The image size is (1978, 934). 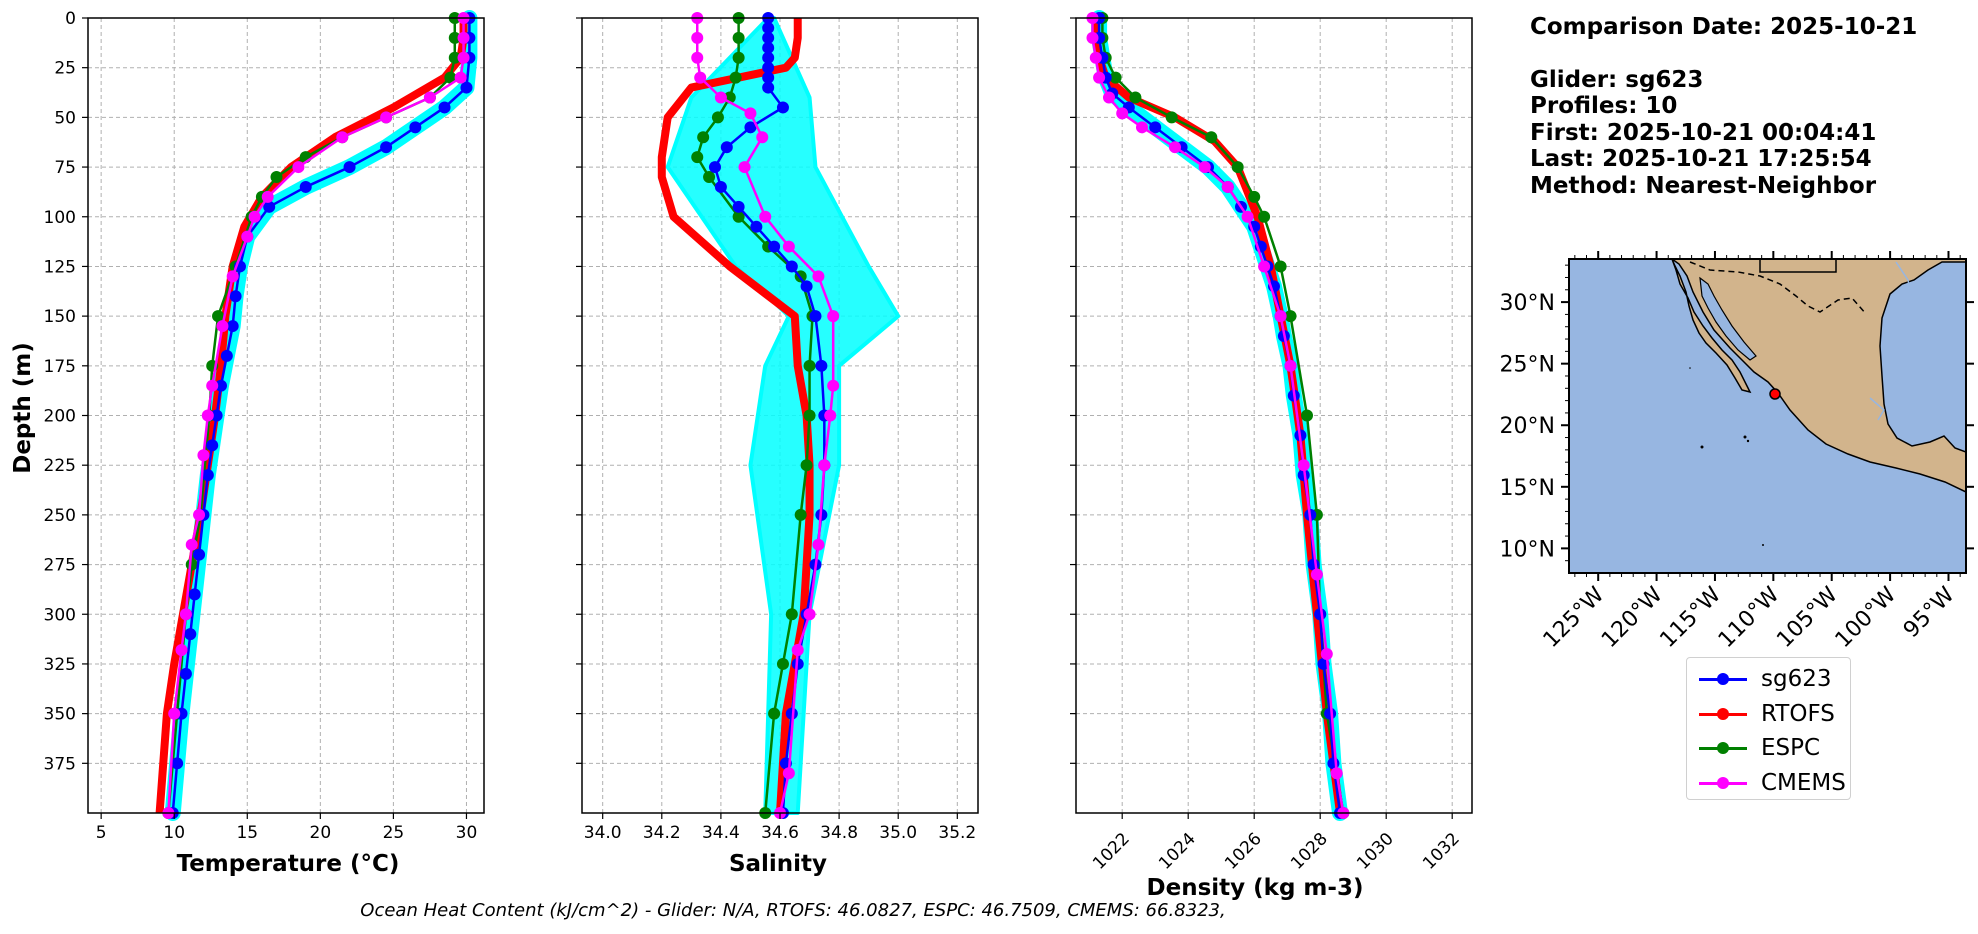 I want to click on x-tick-label: 1022, so click(x=1111, y=851).